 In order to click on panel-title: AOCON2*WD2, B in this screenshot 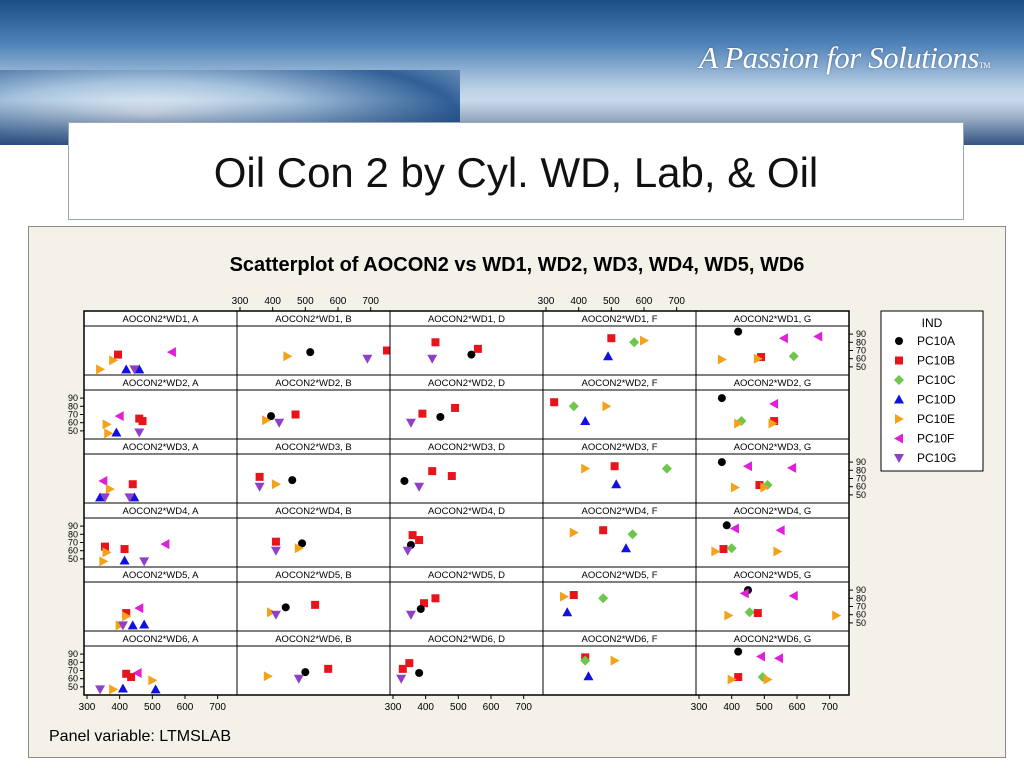, I will do `click(313, 383)`.